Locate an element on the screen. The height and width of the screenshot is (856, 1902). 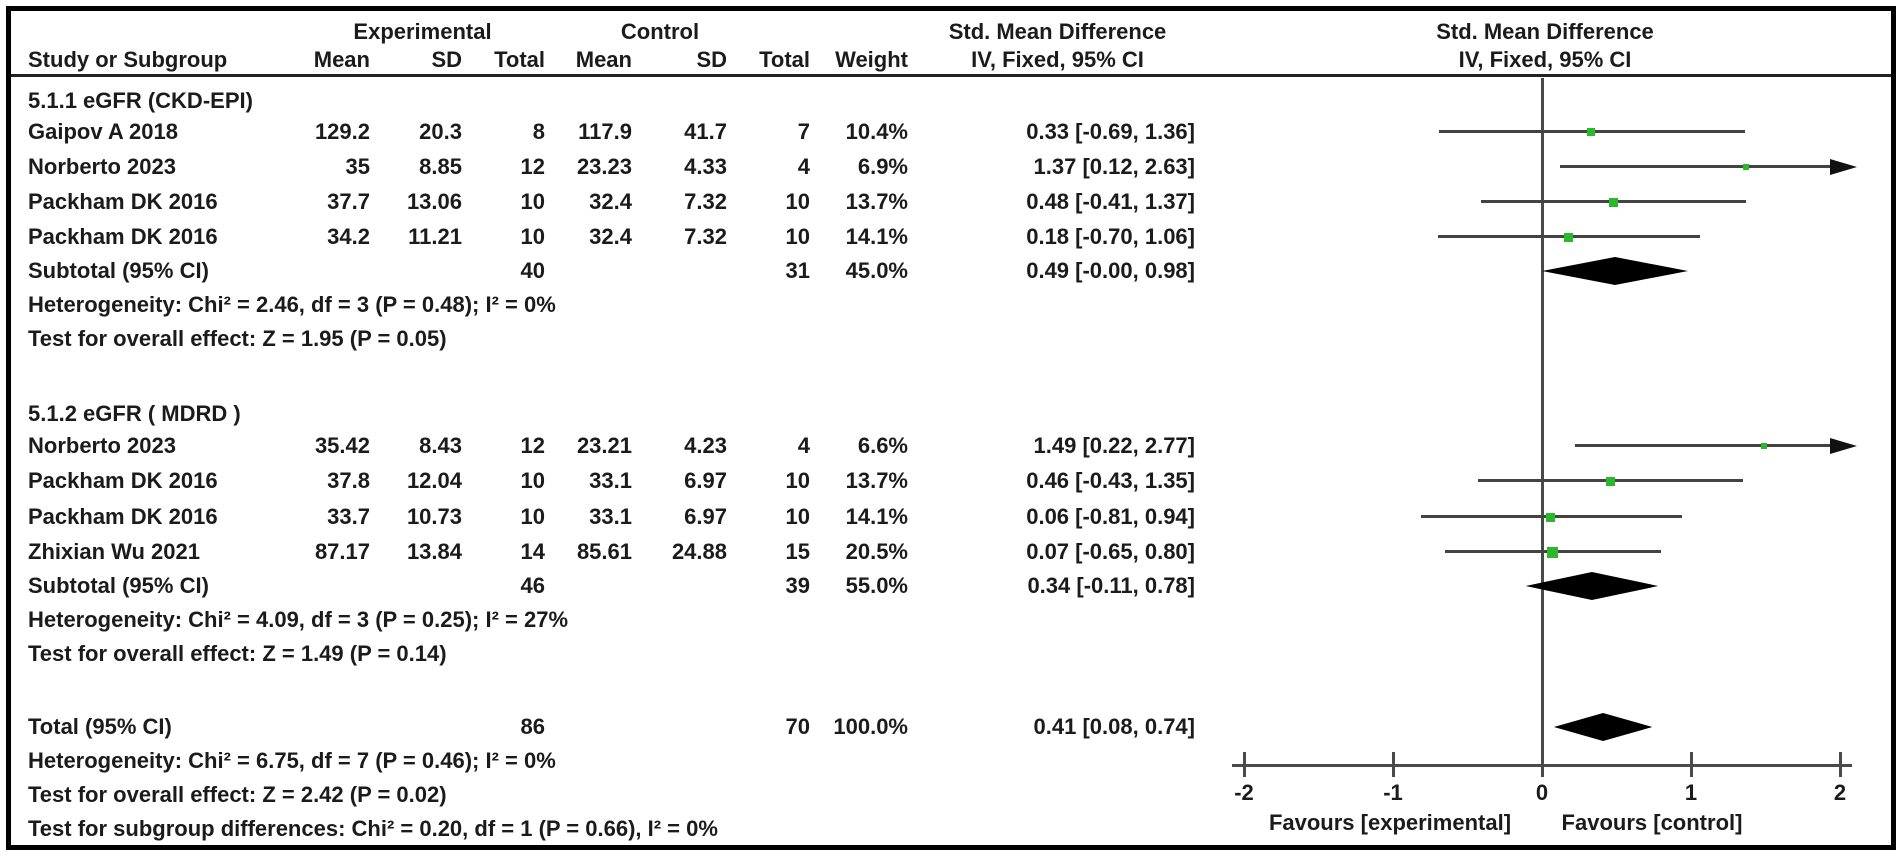
col-header-mean-exp: Mean is located at coordinates (341, 59).